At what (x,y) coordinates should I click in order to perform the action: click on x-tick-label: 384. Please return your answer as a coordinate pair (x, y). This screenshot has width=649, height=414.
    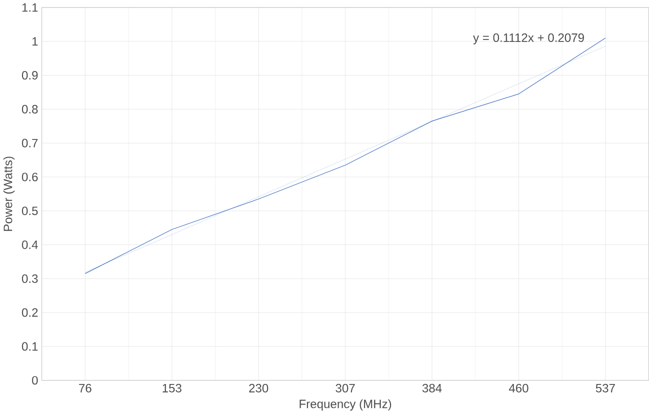
    Looking at the image, I should click on (432, 388).